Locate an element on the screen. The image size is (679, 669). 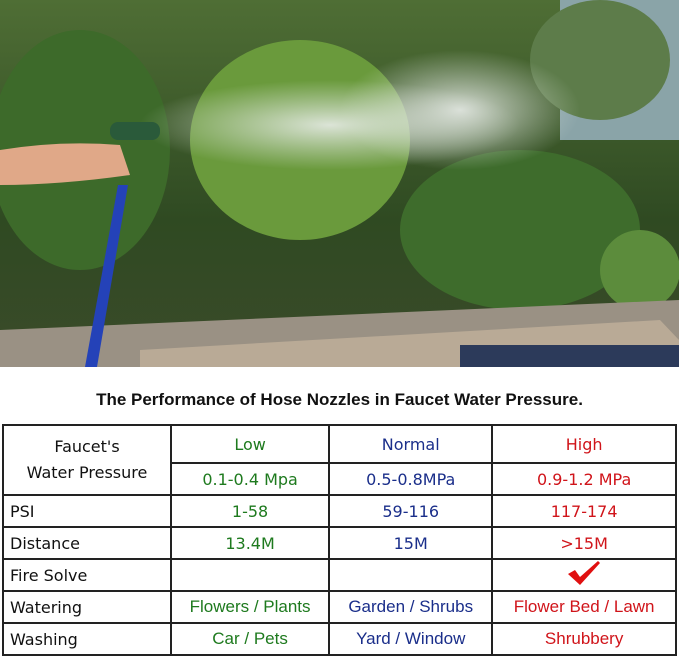
fire-solve-label: Fire Solve is located at coordinates (87, 575).